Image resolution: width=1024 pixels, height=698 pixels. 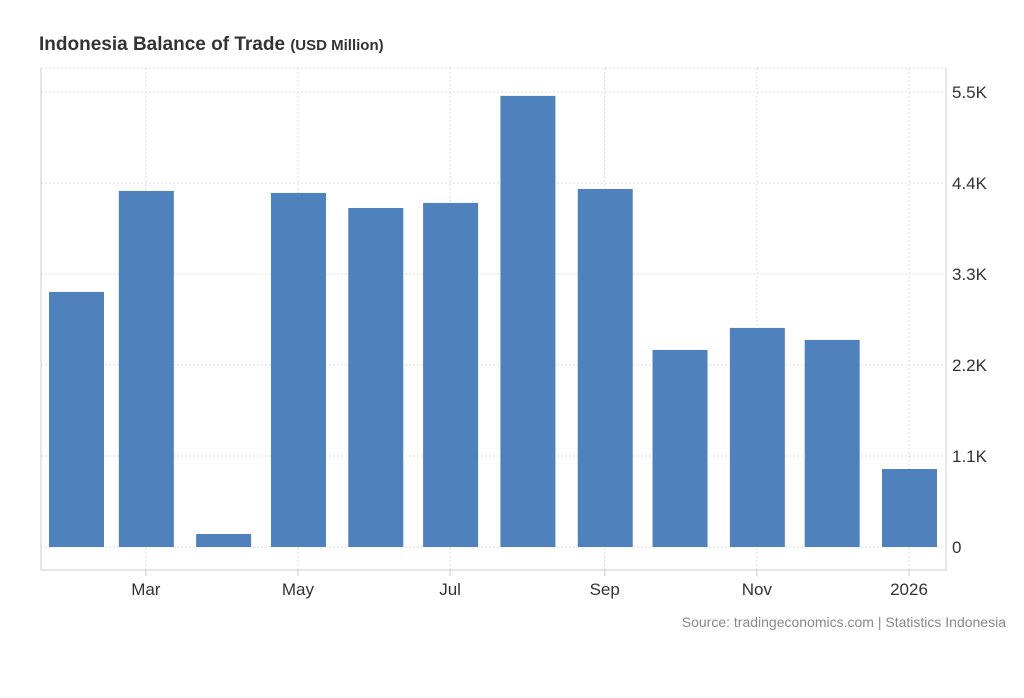 What do you see at coordinates (450, 589) in the screenshot?
I see `x-tick-label: Jul` at bounding box center [450, 589].